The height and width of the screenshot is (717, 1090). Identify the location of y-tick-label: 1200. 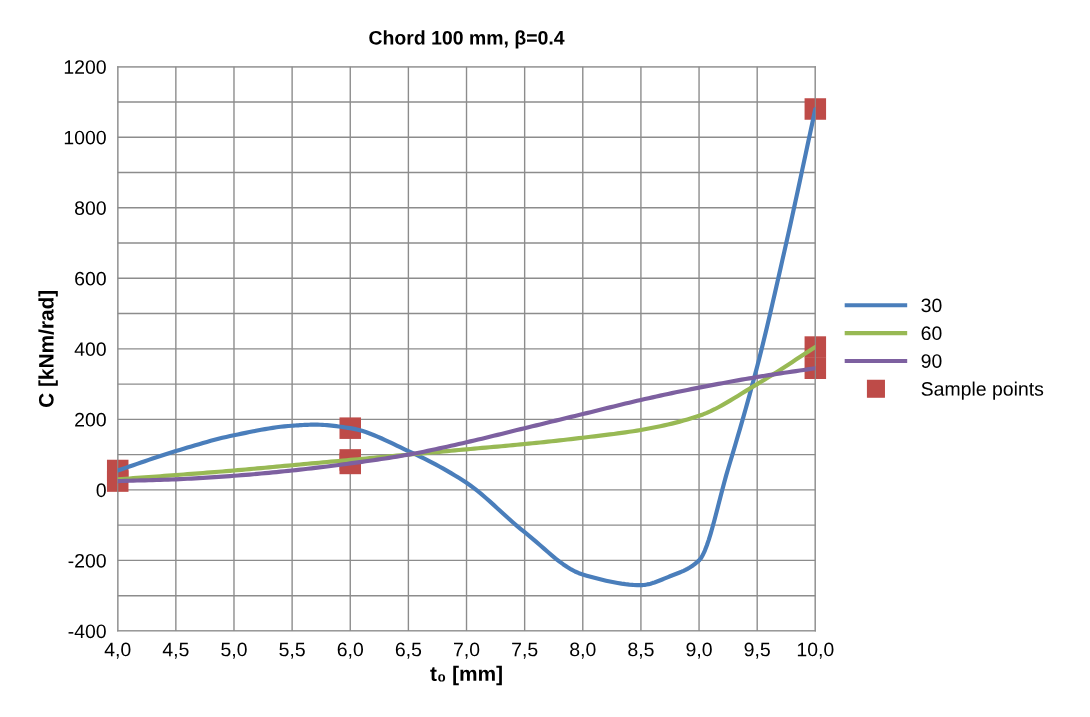
(85, 67).